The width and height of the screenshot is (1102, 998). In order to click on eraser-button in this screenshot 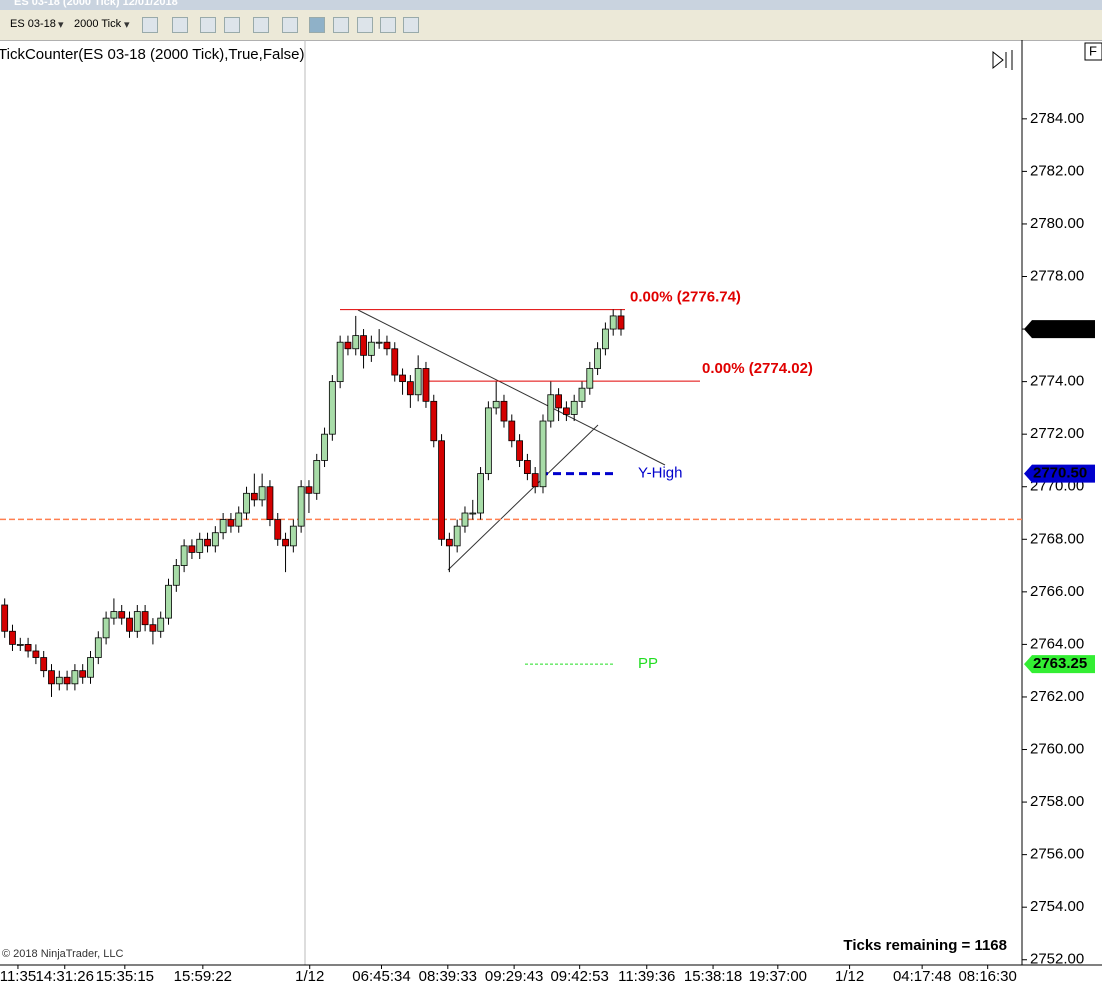, I will do `click(232, 25)`.